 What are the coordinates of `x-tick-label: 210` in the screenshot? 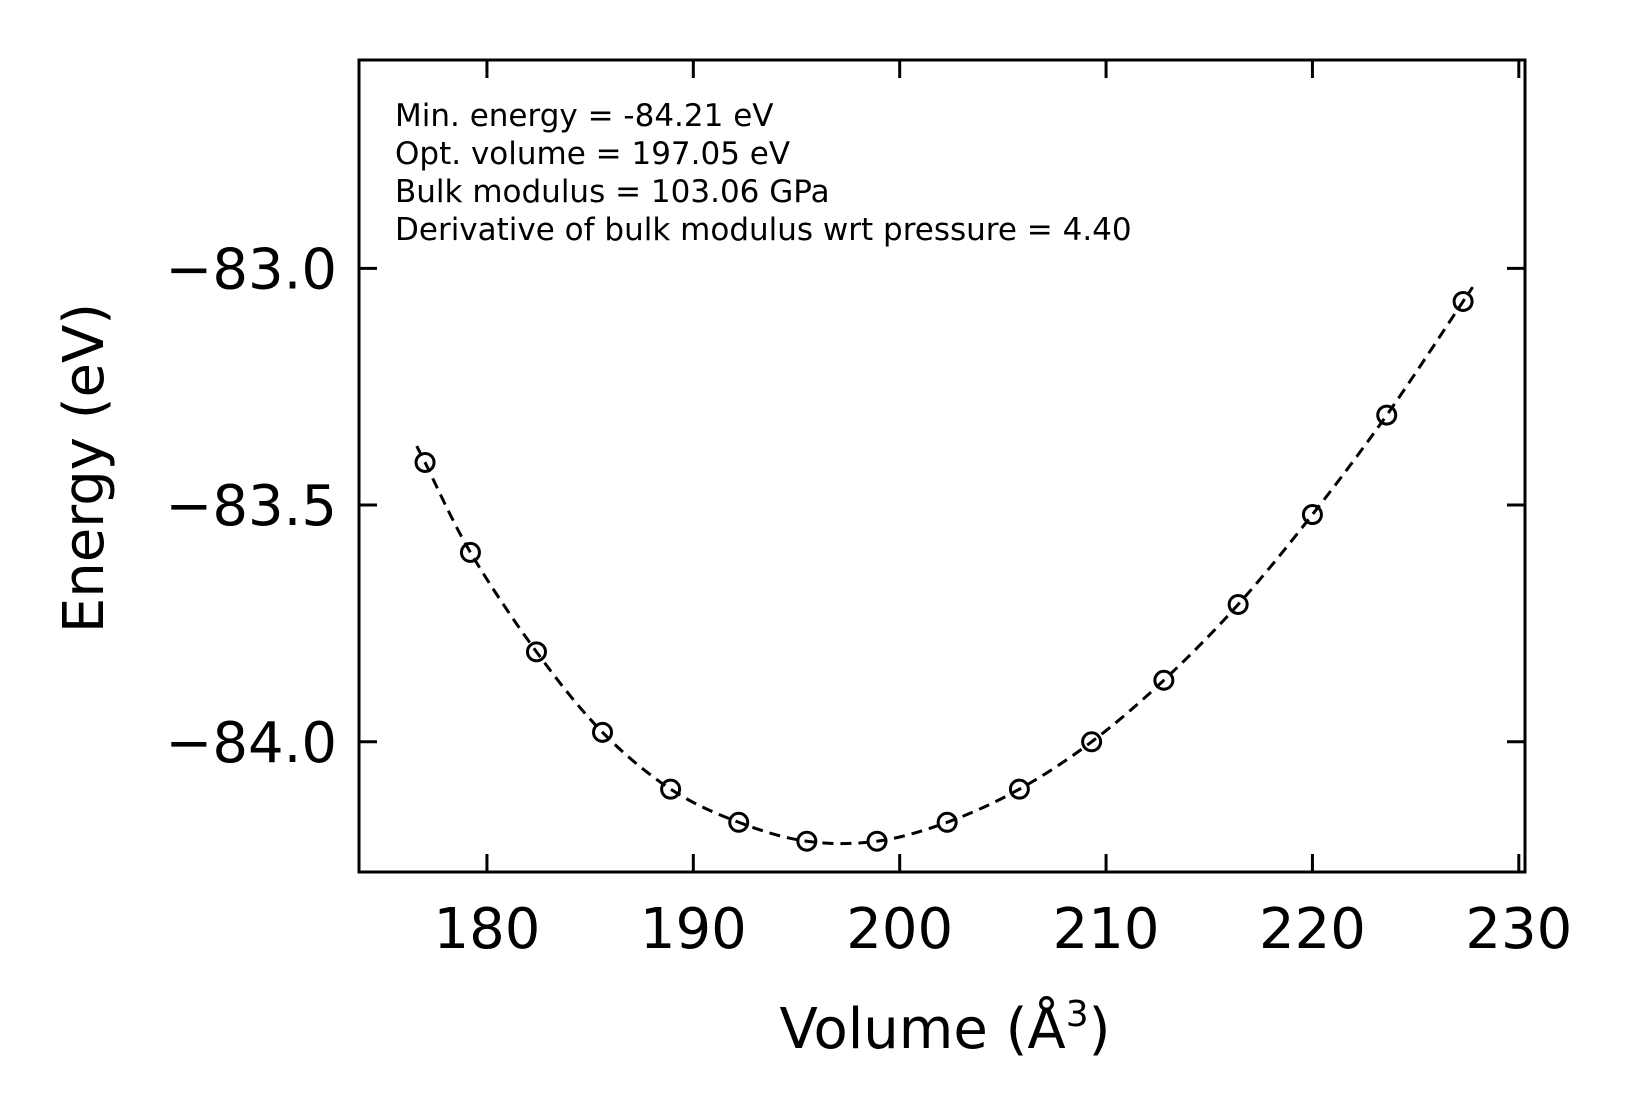 It's located at (1106, 929).